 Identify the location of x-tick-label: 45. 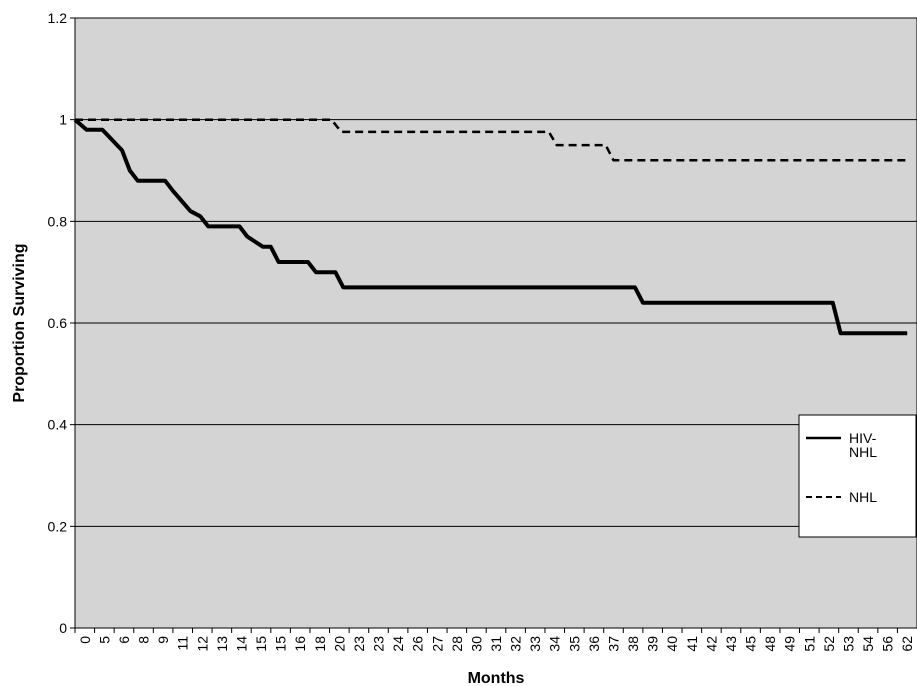
(751, 644).